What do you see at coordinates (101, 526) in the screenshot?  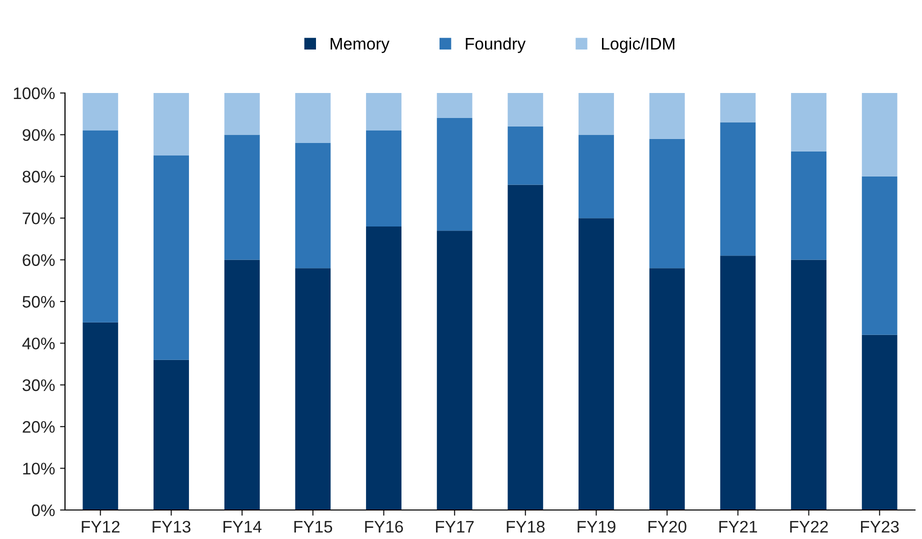 I see `x-tick-label: FY12` at bounding box center [101, 526].